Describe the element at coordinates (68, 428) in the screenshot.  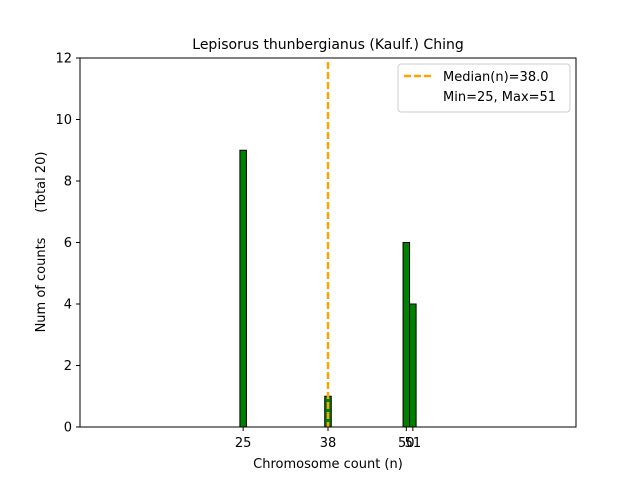
I see `y-tick-label: 0` at that location.